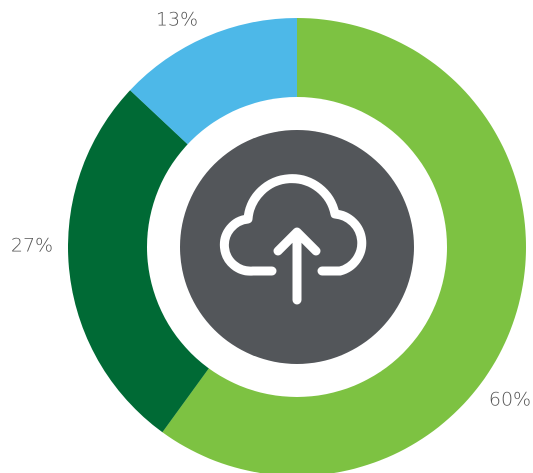  I want to click on cloud, so click(293, 225).